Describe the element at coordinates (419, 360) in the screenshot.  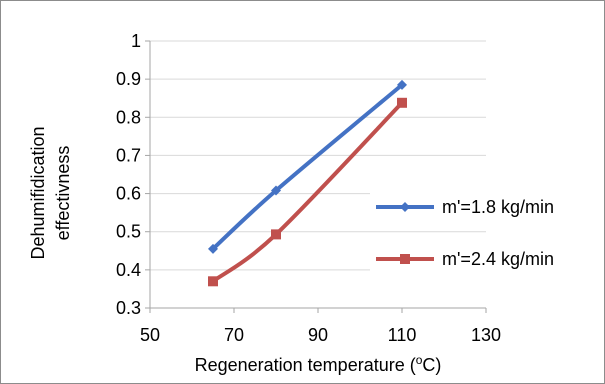
I see `x-axis-title-superscript: o` at that location.